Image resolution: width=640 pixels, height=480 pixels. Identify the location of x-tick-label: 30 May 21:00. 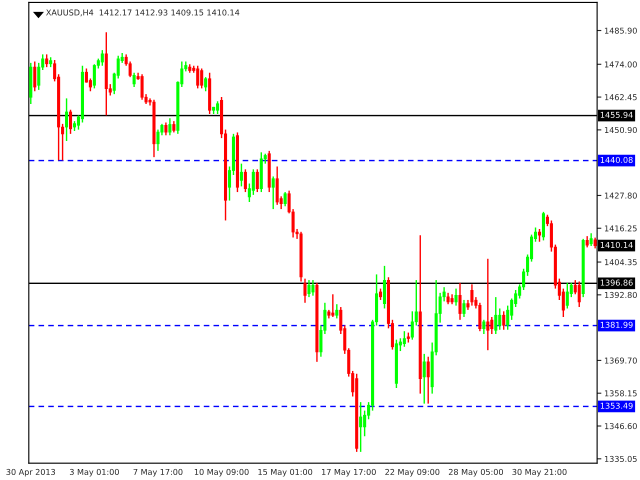
(539, 472).